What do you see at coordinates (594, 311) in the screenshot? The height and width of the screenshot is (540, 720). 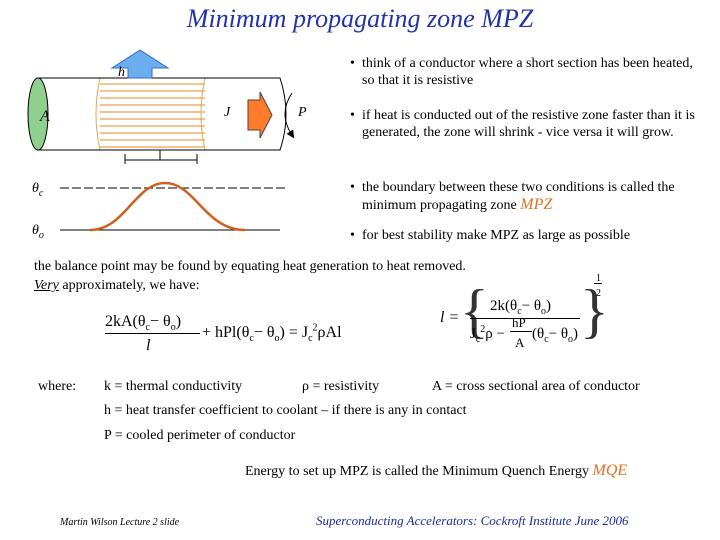 I see `brace: }` at bounding box center [594, 311].